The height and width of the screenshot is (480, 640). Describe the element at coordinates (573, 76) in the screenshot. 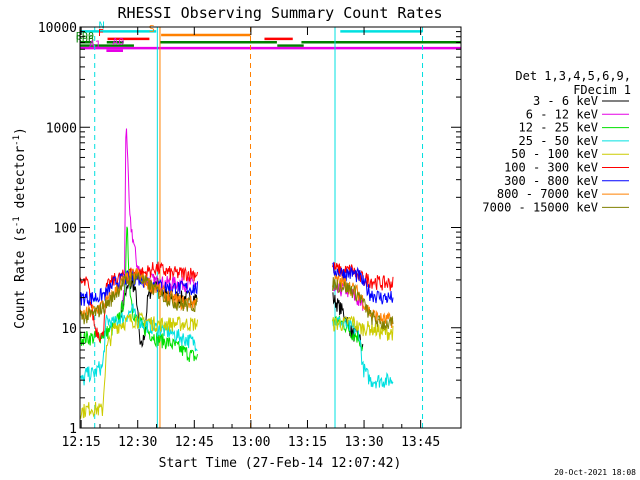

I see `legend-title-detectors: Det 1,3,4,5,6,9,` at that location.